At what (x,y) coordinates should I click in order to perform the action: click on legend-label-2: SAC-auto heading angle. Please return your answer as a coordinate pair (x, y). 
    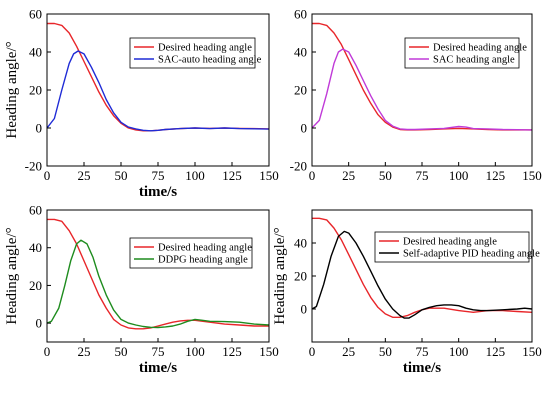
    Looking at the image, I should click on (210, 60).